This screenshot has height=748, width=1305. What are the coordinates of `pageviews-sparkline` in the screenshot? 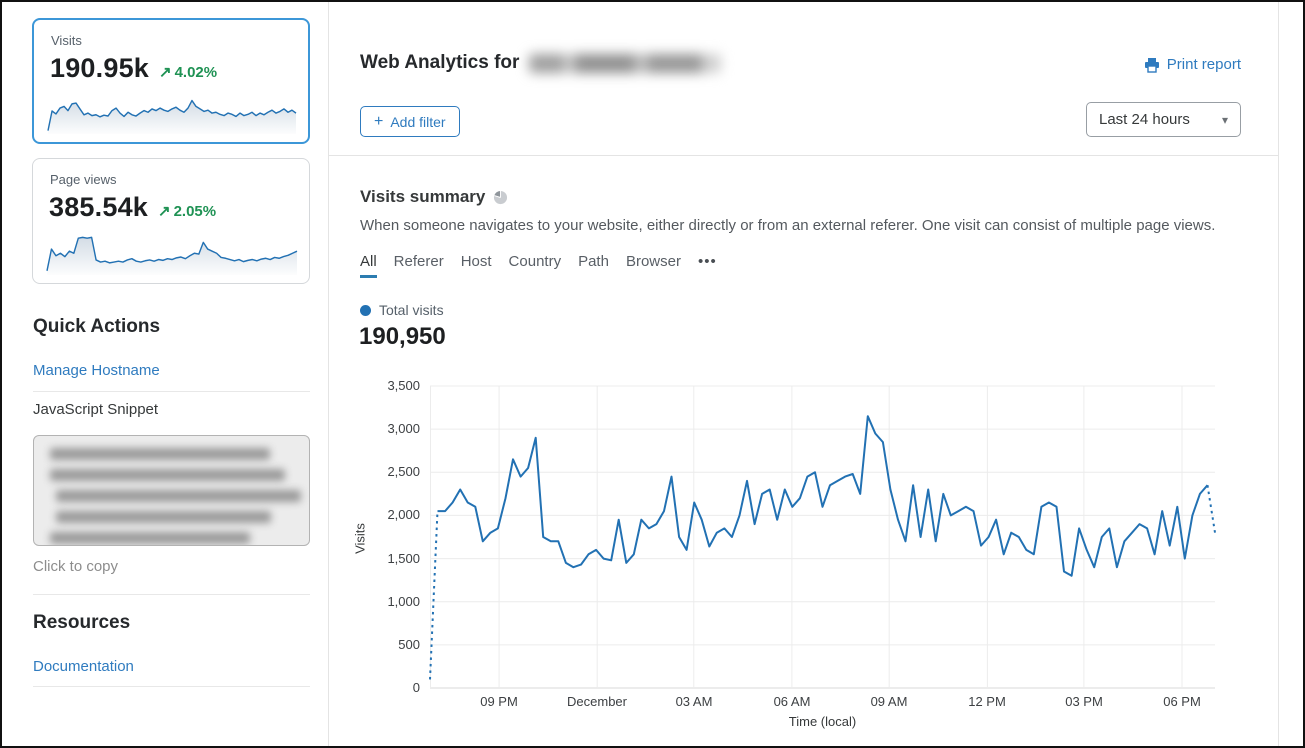 It's located at (172, 252).